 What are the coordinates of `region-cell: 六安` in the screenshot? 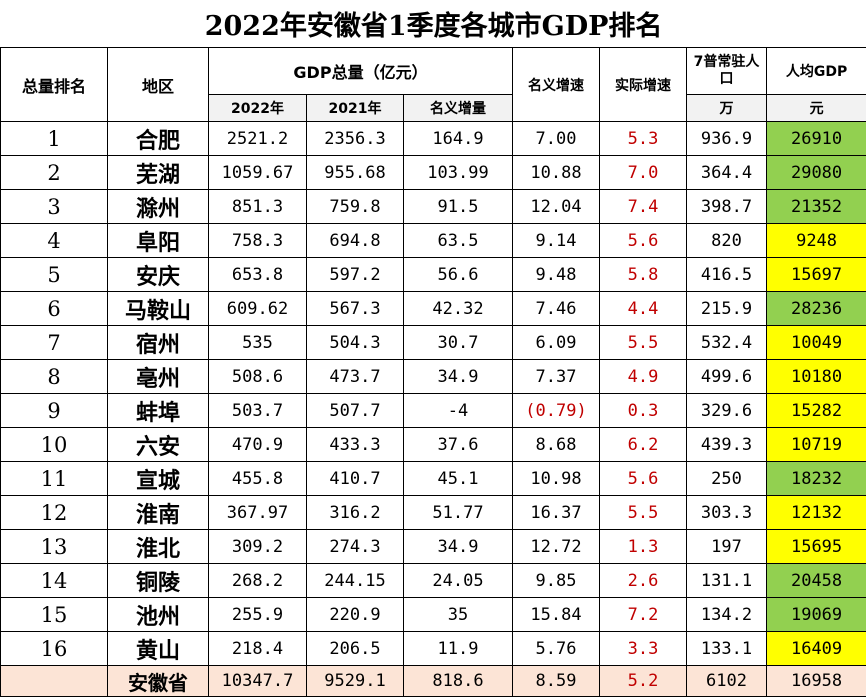 It's located at (158, 445).